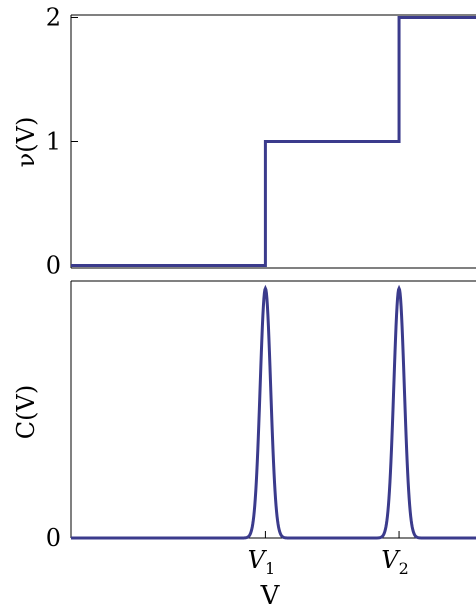 This screenshot has width=476, height=614. I want to click on top-y-axis-label: ν(V), so click(26, 142).